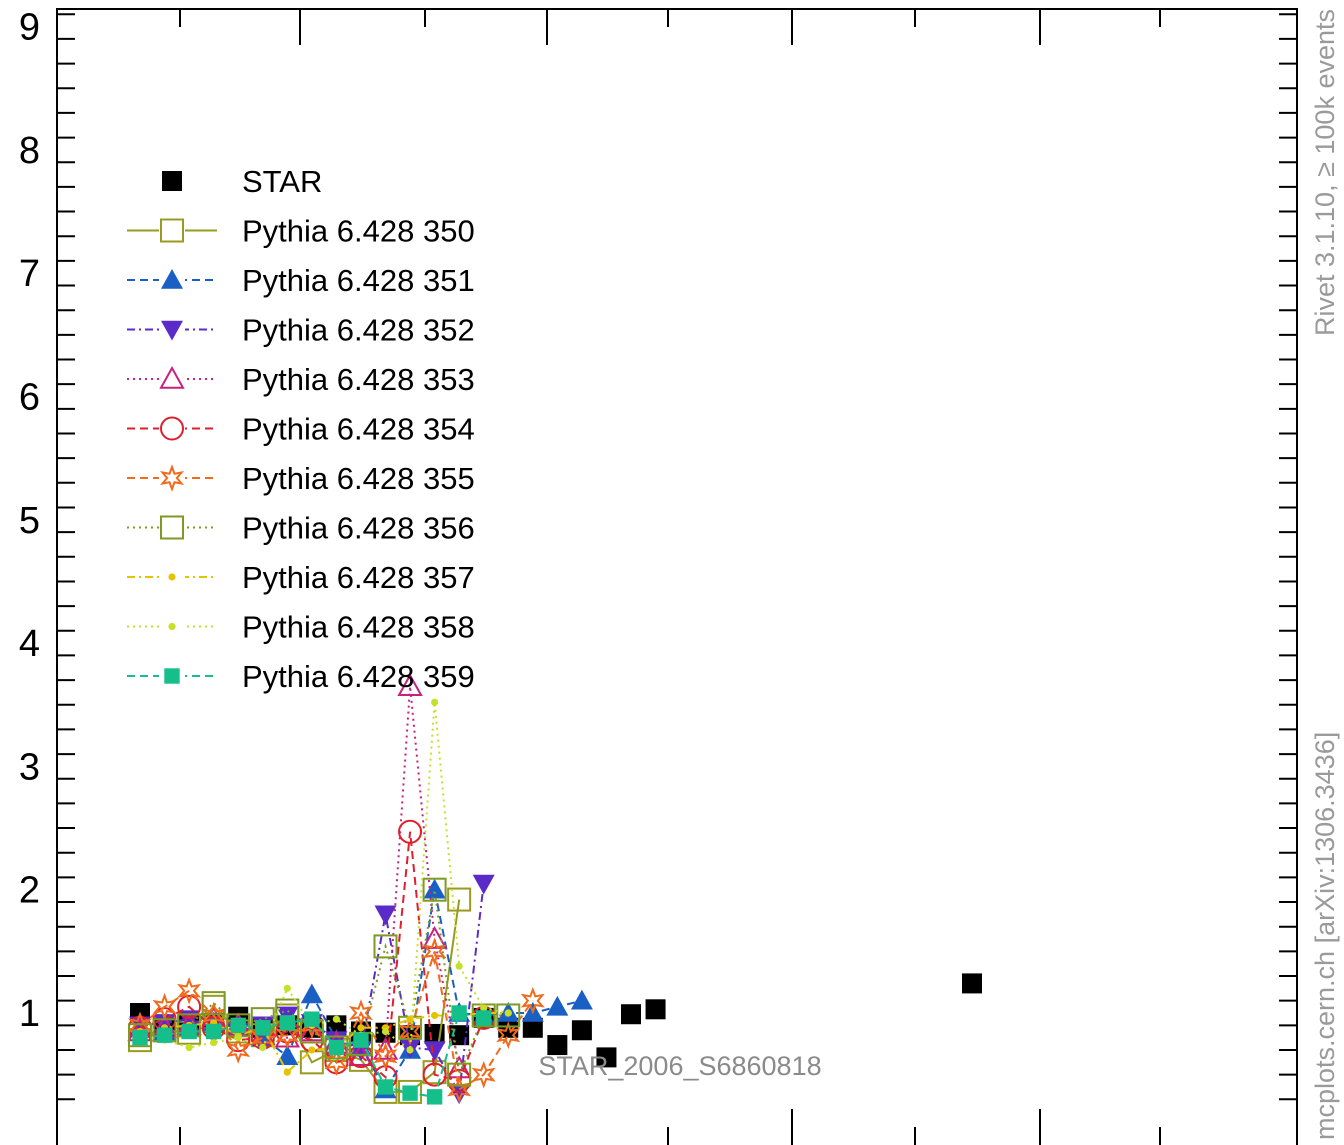  Describe the element at coordinates (1325, 172) in the screenshot. I see `rivet-label: Rivet 3.1.10, ≥ 100k events` at that location.